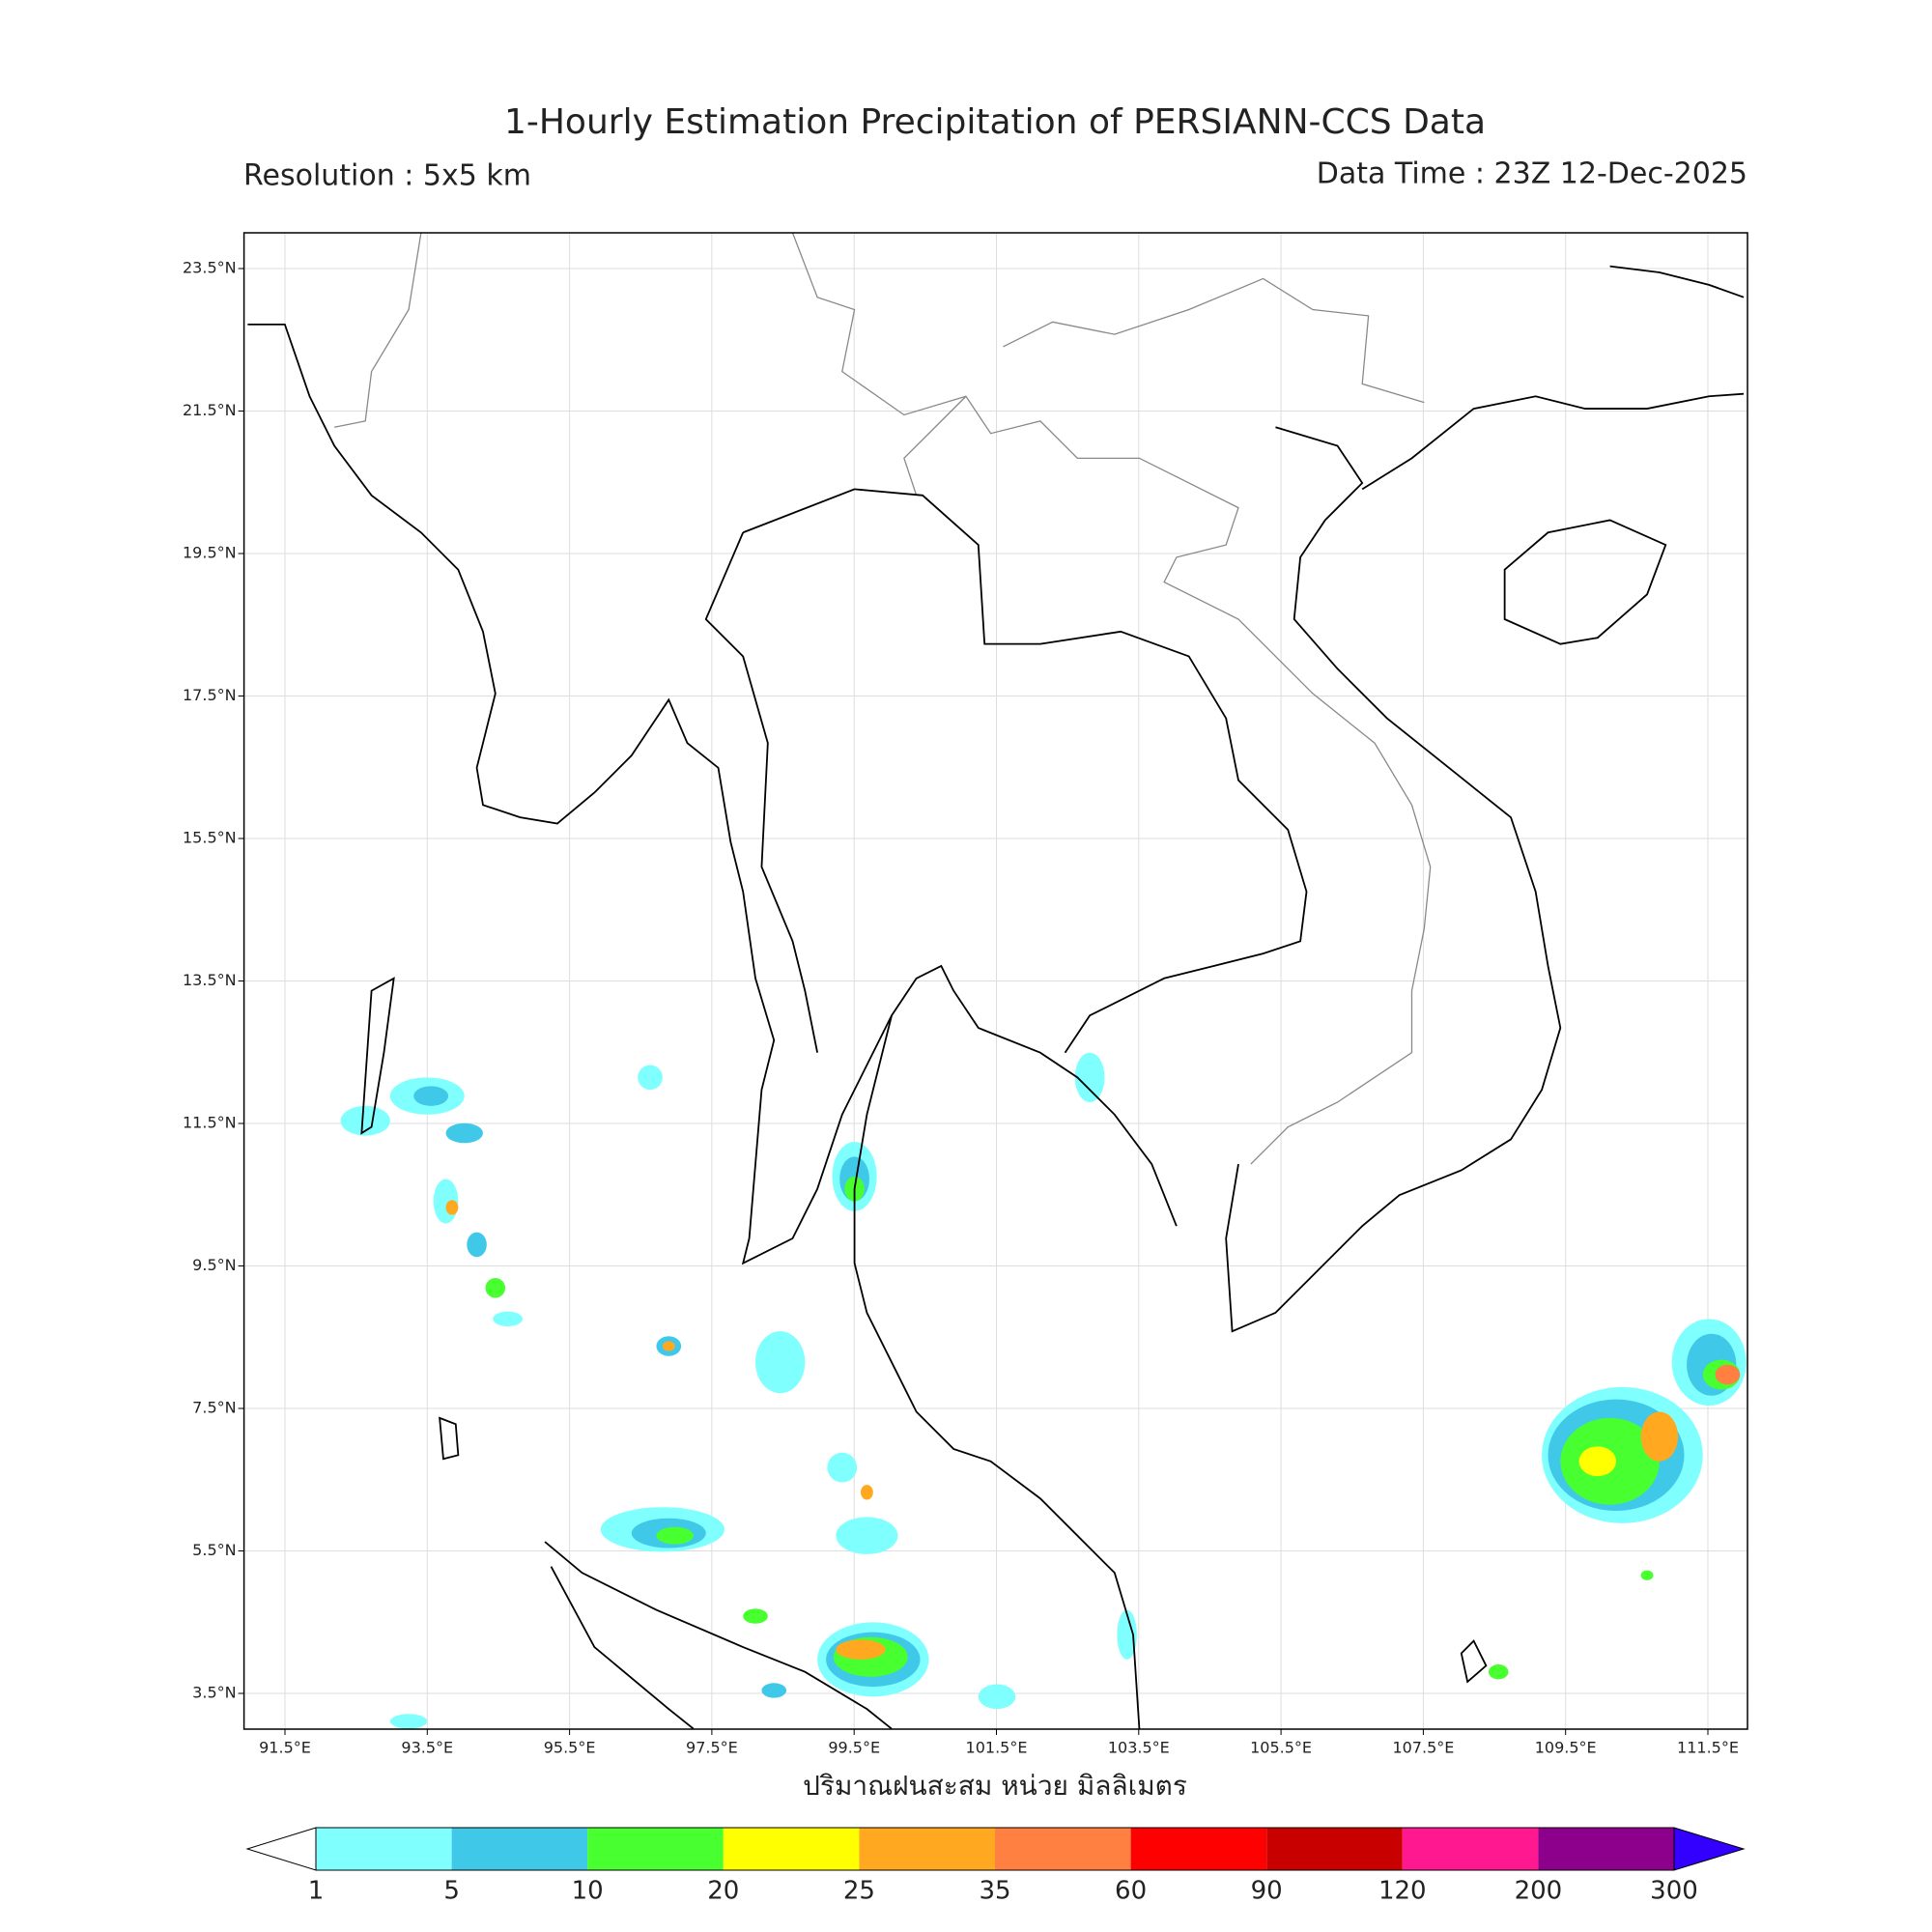 This screenshot has height=1932, width=1932. What do you see at coordinates (995, 1891) in the screenshot?
I see `colorbar-label: 35` at bounding box center [995, 1891].